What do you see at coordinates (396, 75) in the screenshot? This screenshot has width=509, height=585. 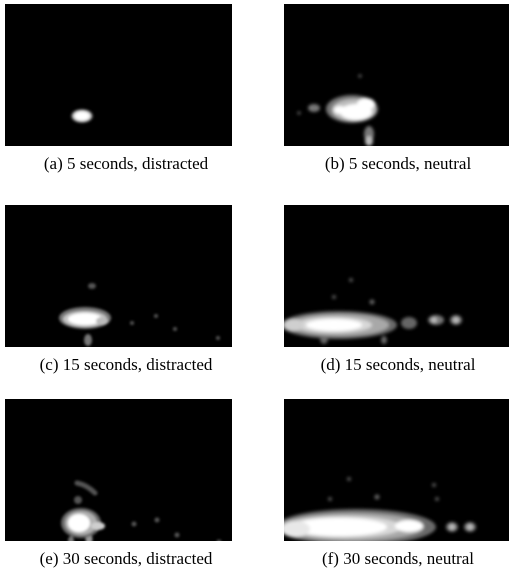 I see `heatmap-b` at bounding box center [396, 75].